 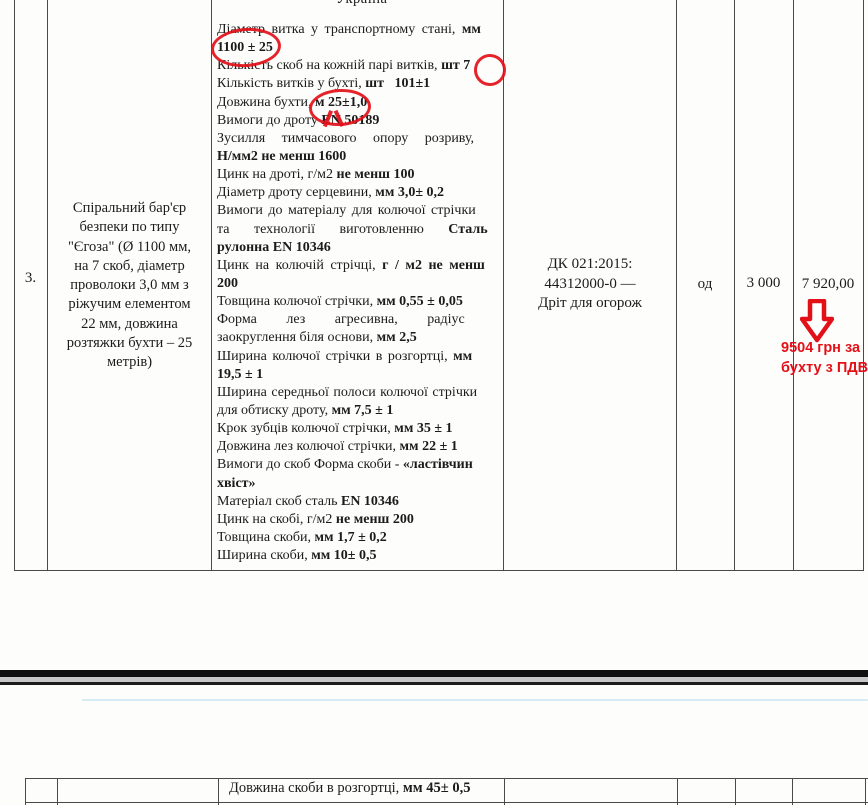 What do you see at coordinates (375, 175) in the screenshot?
I see `spec-value: не менш 100` at bounding box center [375, 175].